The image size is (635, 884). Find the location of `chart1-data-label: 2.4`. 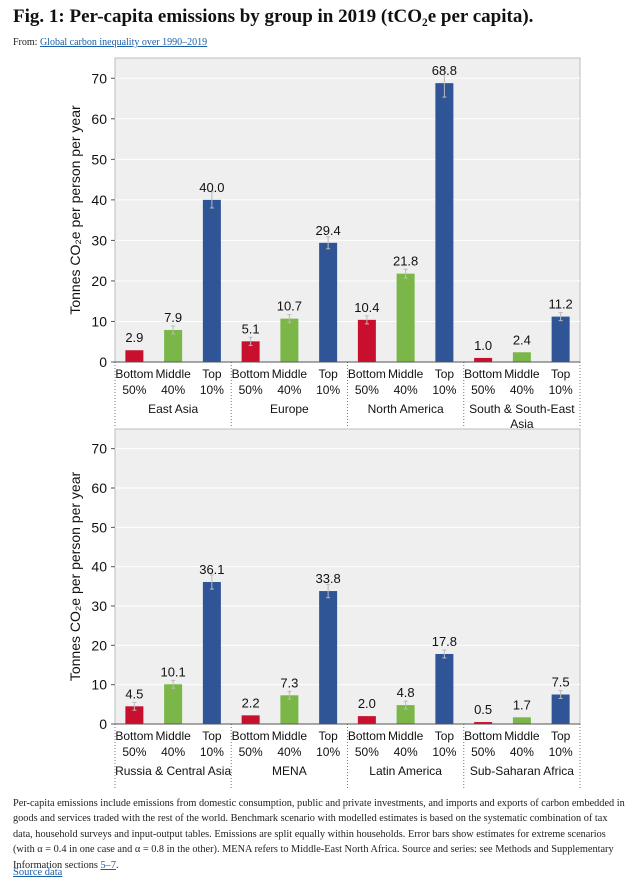

chart1-data-label: 2.4 is located at coordinates (522, 339).